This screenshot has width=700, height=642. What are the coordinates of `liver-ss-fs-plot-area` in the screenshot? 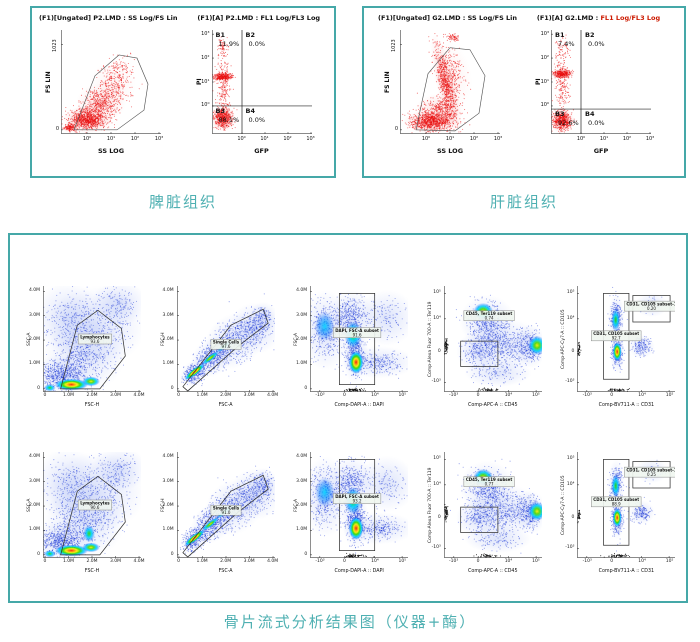 It's located at (450, 82).